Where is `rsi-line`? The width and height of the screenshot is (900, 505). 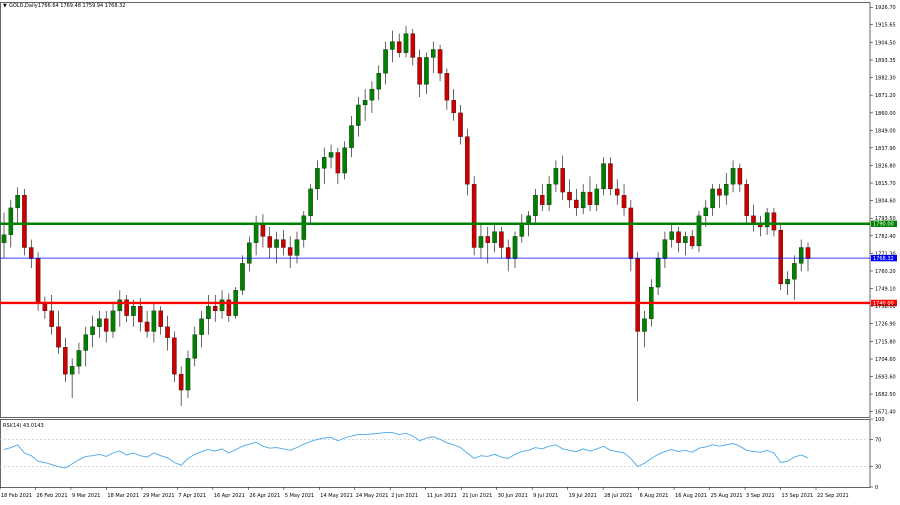 rsi-line is located at coordinates (406, 450).